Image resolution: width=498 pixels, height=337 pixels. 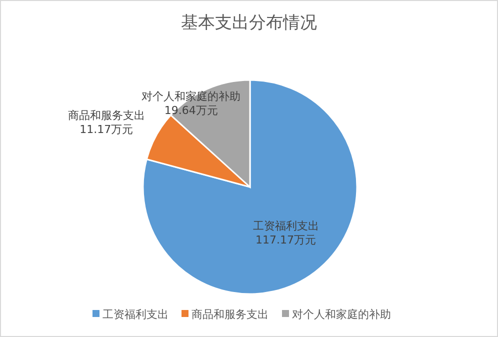 I want to click on slice-label: 工资福利支出, so click(x=285, y=226).